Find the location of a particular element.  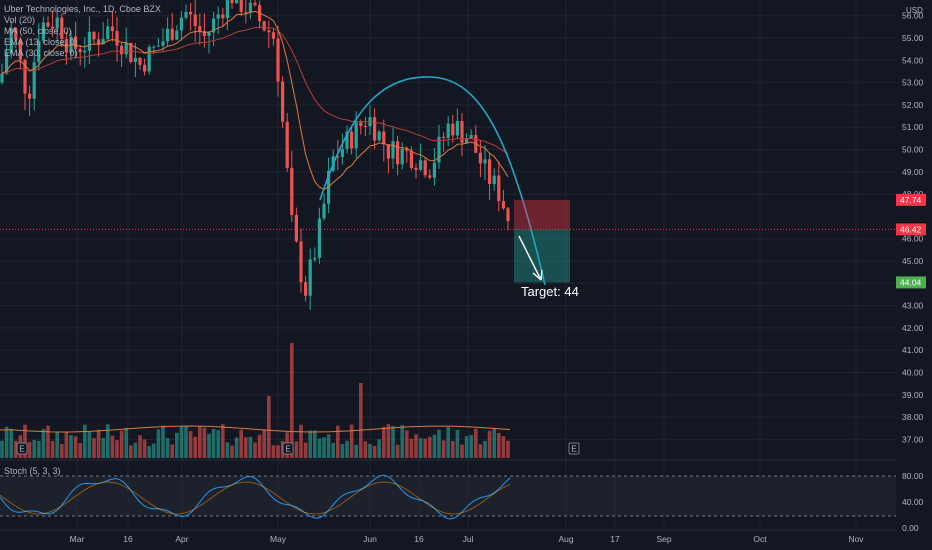

time-axis-label: 16 is located at coordinates (419, 539).